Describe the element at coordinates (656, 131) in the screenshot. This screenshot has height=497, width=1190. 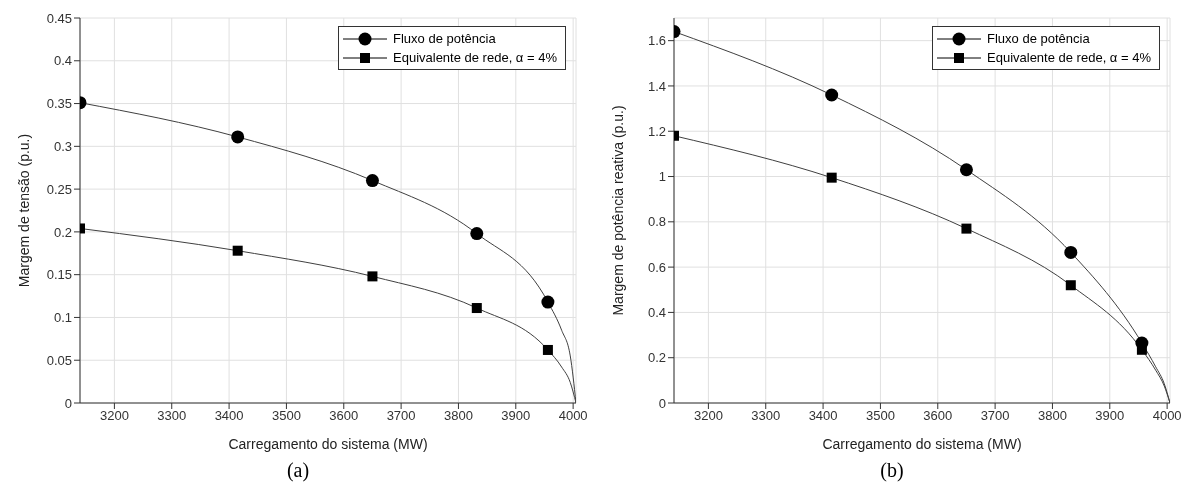
I see `y-tick-label: 1.2` at that location.